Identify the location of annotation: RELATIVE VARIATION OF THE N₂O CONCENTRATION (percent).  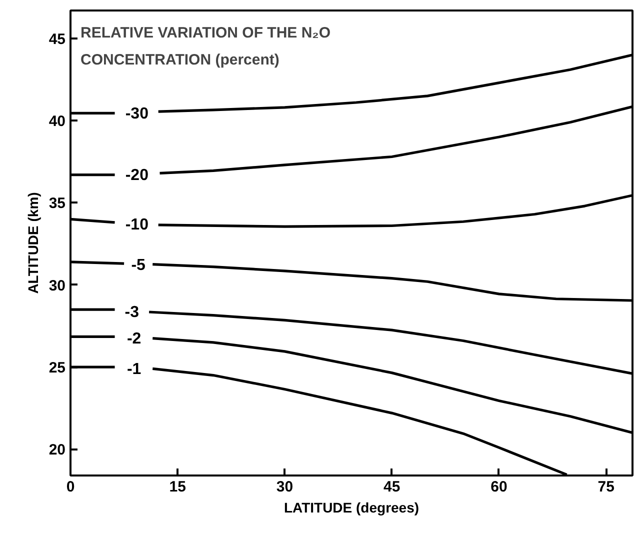
(205, 46).